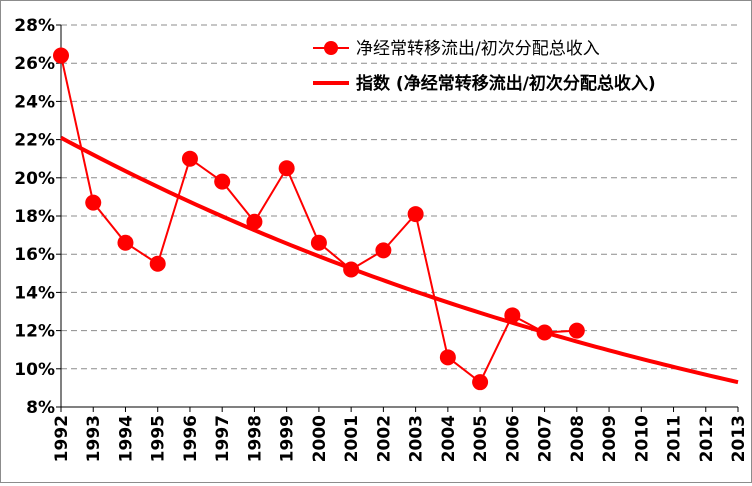 The width and height of the screenshot is (752, 486). I want to click on x-tick-label: 2002, so click(384, 438).